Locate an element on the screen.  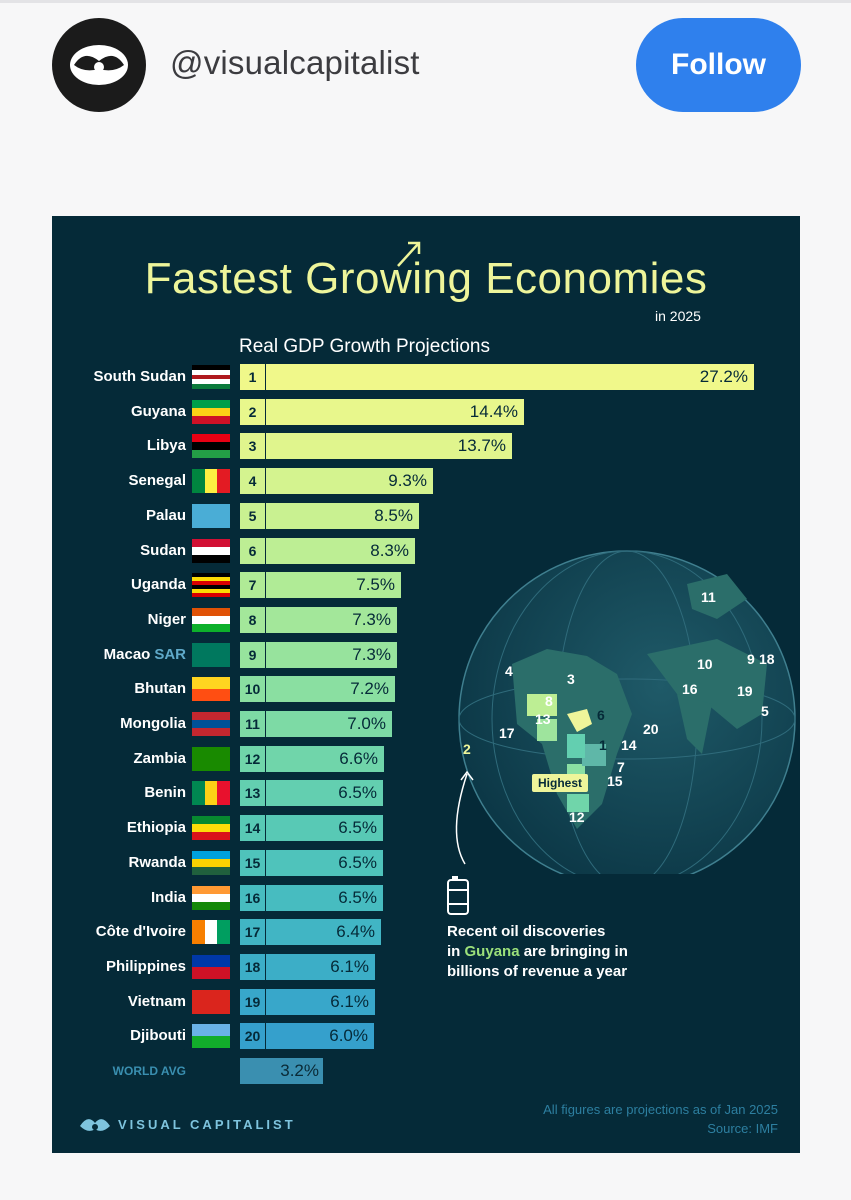
data-label: 6.1% is located at coordinates (349, 1001).